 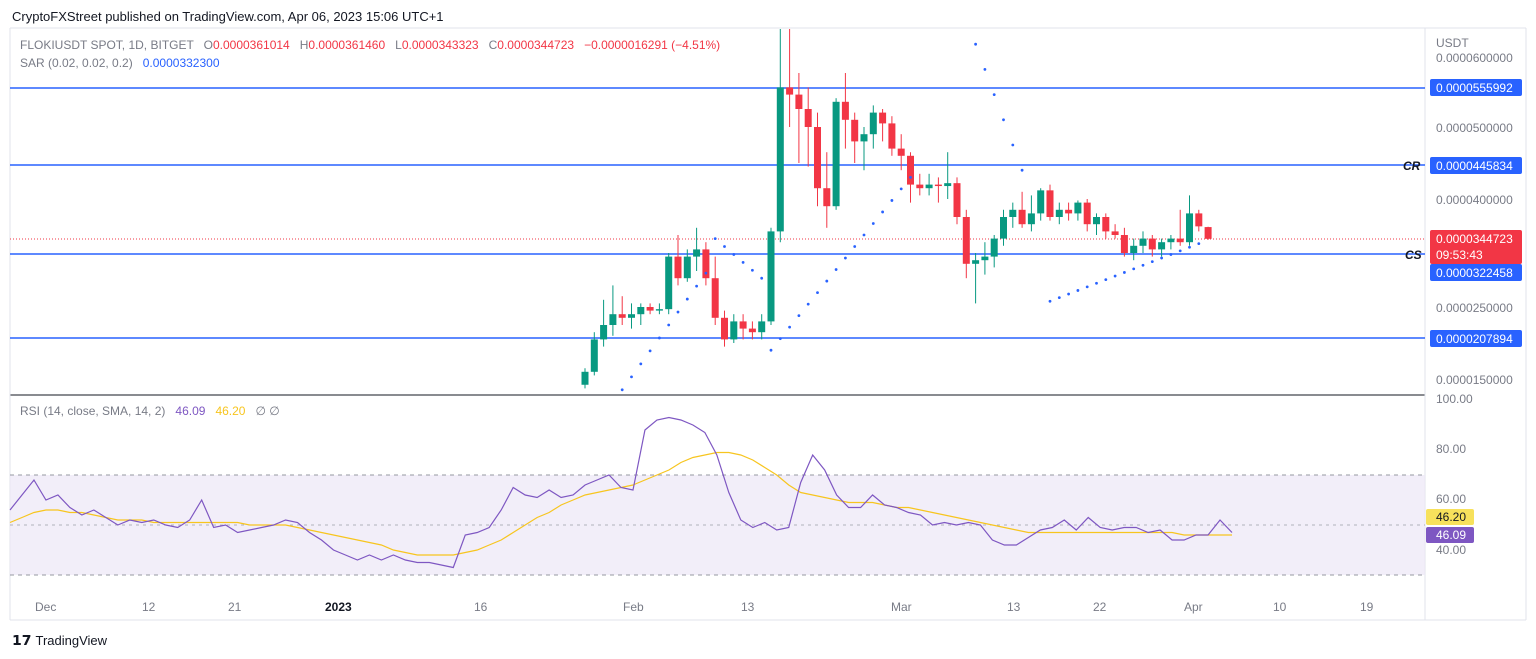 I want to click on tradingview-logo: 𝟭𝟳 TradingView, so click(x=59, y=640).